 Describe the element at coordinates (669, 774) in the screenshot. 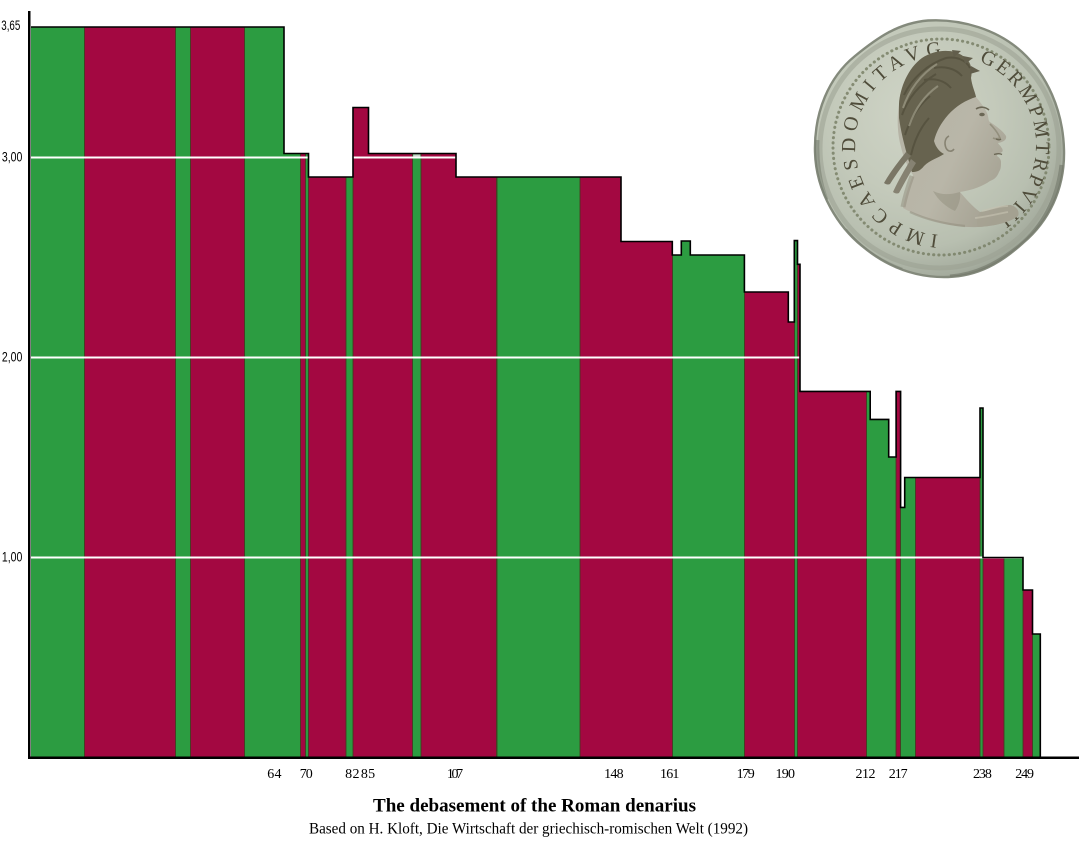

I see `svg-text: 161` at that location.